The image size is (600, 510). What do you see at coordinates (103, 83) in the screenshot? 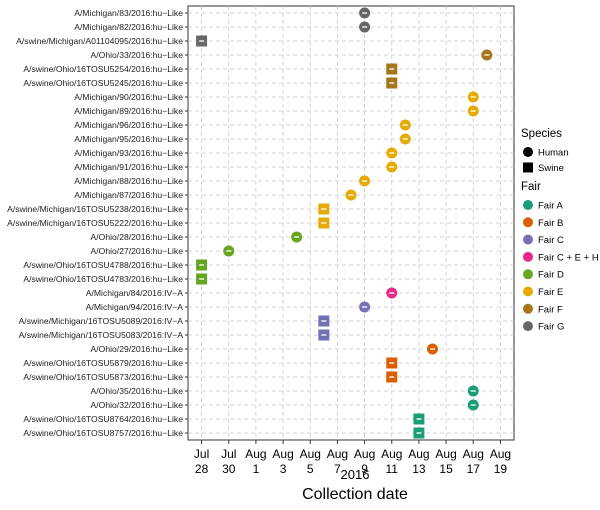
I see `y-tick-label: A/swine/Ohio/16TOSU5245/2016:hu−Like` at bounding box center [103, 83].